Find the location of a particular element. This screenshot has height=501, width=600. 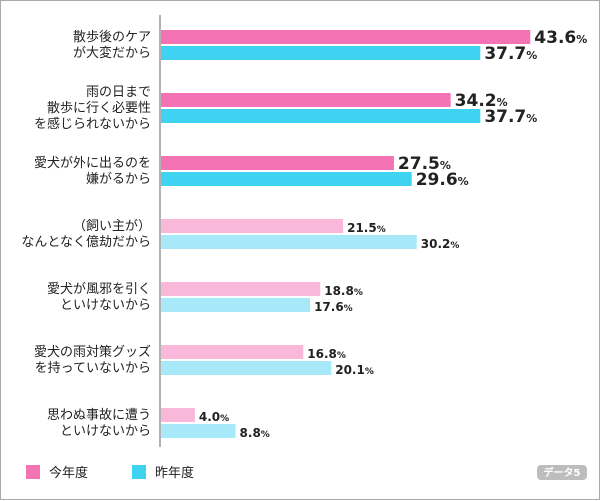

category-label: 愛犬が外に出るのを嫌がるから is located at coordinates (92, 171).